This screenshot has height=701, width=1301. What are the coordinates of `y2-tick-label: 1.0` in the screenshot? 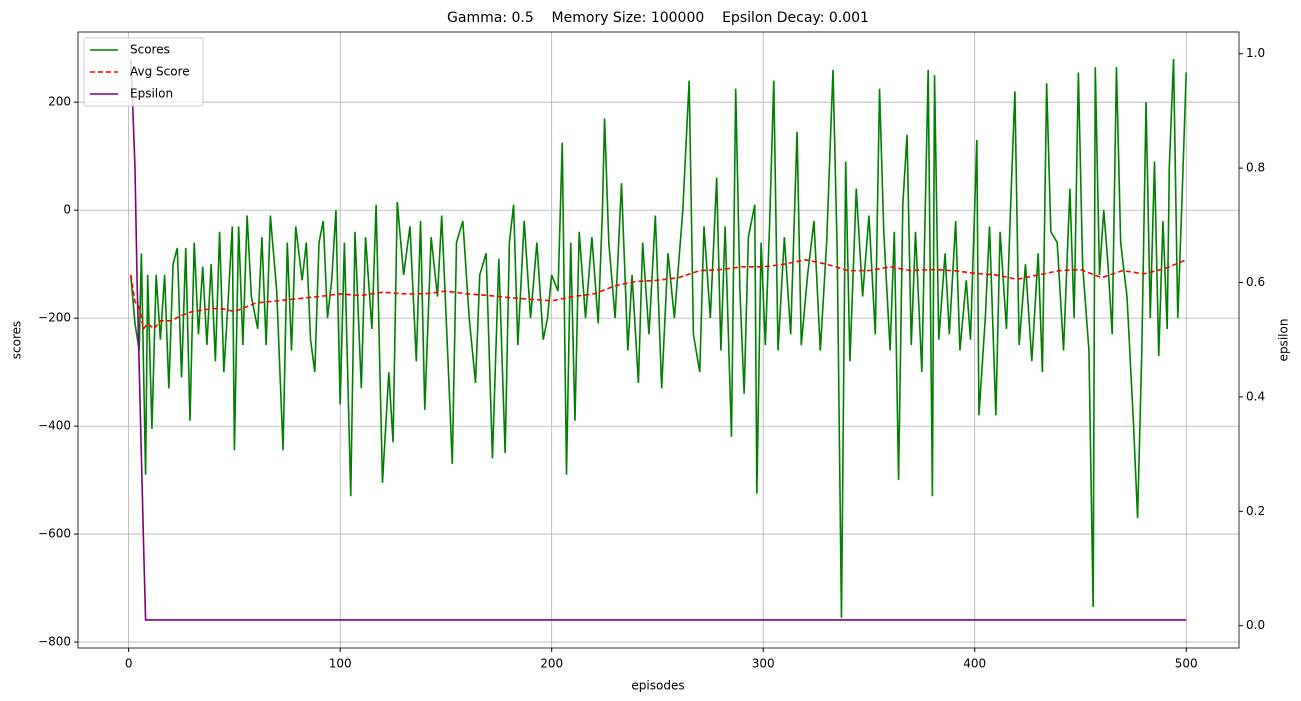 It's located at (1255, 53).